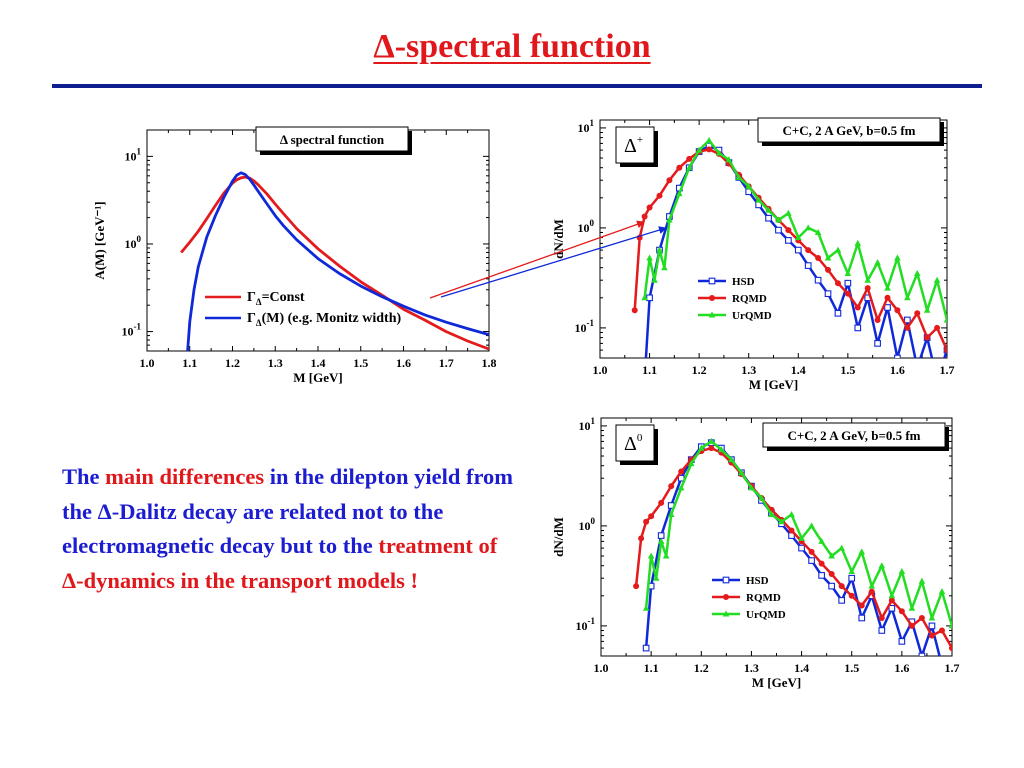  Describe the element at coordinates (757, 581) in the screenshot. I see `legend-label-1: HSD` at that location.